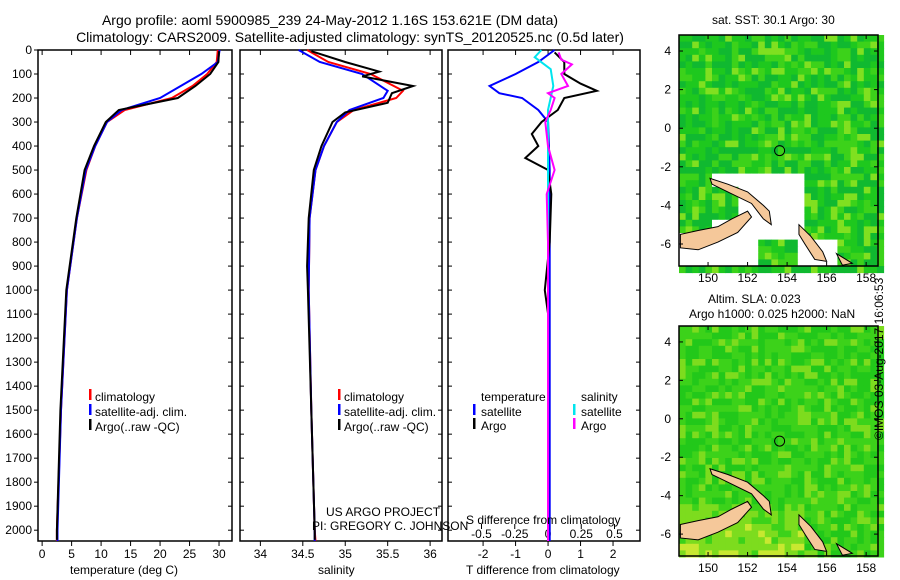 This screenshot has width=900, height=580. I want to click on map-frame, so click(778, 150).